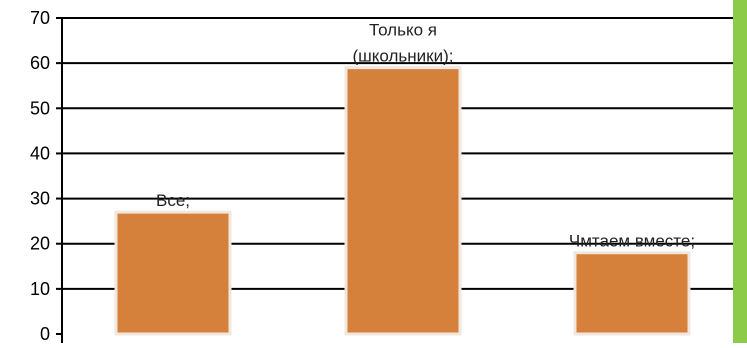 This screenshot has width=747, height=348. Describe the element at coordinates (40, 244) in the screenshot. I see `y-tick-label: 20` at that location.